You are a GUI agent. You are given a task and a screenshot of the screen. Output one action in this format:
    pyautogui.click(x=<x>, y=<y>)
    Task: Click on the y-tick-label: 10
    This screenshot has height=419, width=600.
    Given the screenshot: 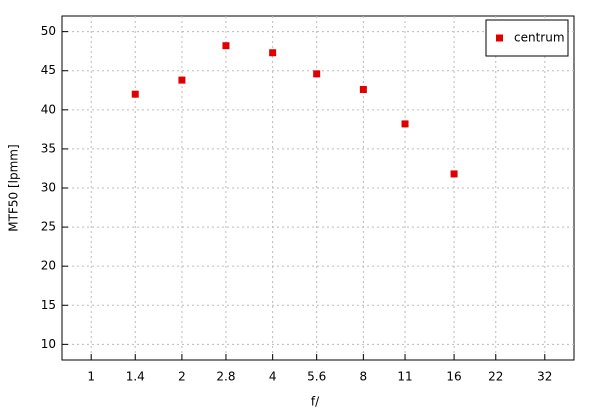 What is the action you would take?
    pyautogui.click(x=48, y=344)
    